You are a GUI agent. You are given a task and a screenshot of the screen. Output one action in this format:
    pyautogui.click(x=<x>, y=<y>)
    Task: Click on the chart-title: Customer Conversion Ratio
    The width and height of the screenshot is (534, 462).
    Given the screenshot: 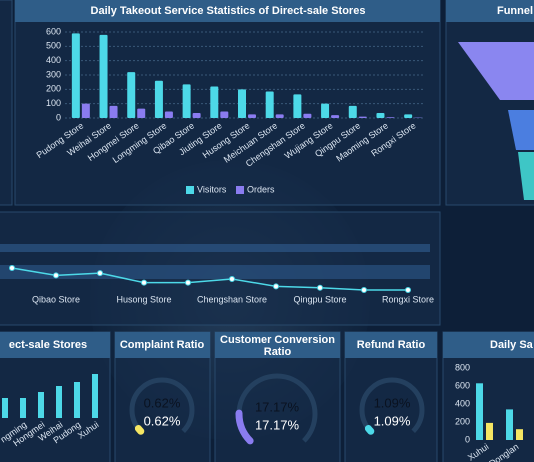 What is the action you would take?
    pyautogui.click(x=277, y=346)
    